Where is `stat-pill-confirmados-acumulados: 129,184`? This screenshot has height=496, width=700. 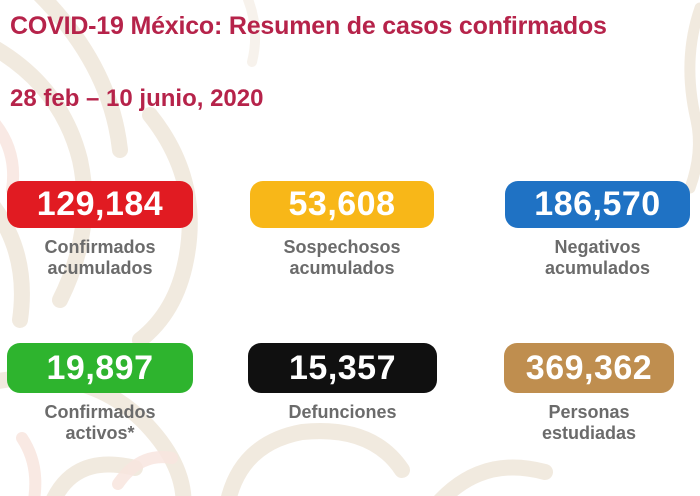 stat-pill-confirmados-acumulados: 129,184 is located at coordinates (100, 204).